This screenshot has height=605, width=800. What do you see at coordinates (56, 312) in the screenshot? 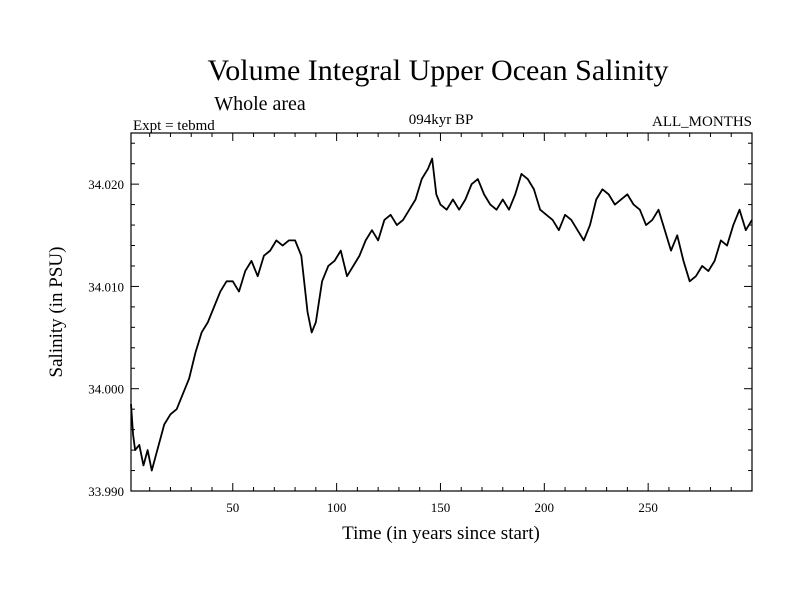
I see `y-axis-label: Salinity (in PSU)` at bounding box center [56, 312].